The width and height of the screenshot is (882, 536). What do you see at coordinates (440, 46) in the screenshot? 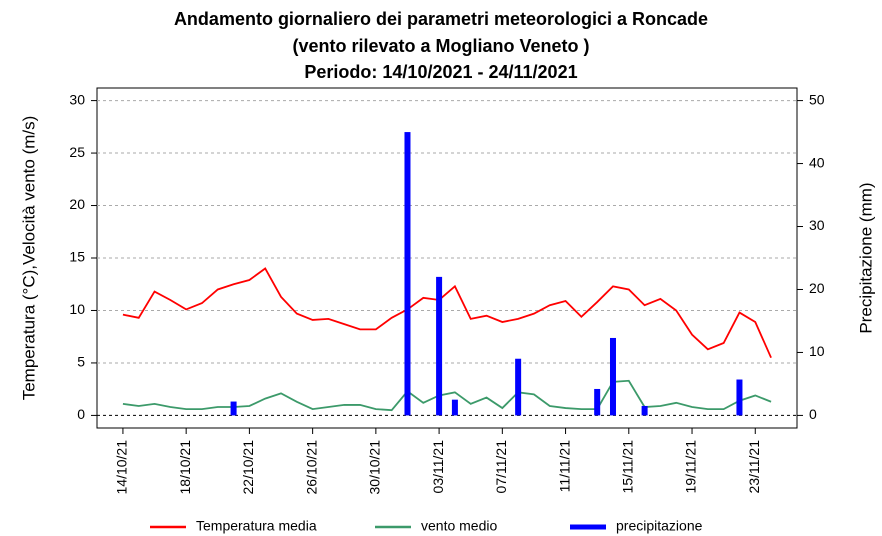
I see `chart-subtitle: (vento rilevato a Mogliano Veneto )` at bounding box center [440, 46].